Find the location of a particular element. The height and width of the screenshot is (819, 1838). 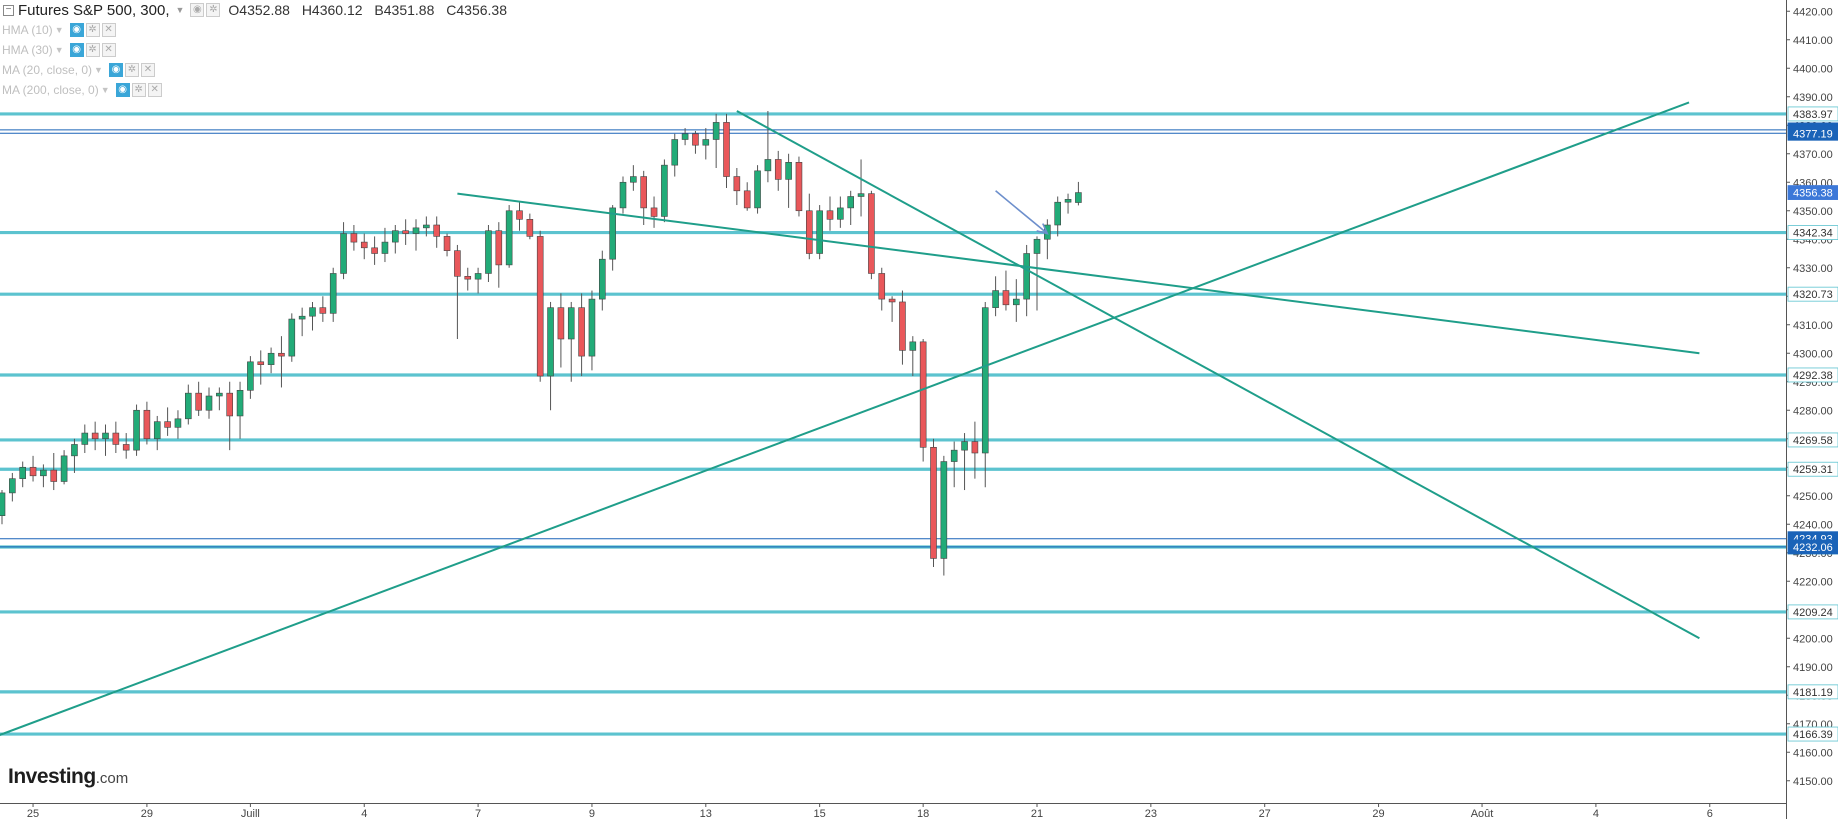

logo-brand: Investing is located at coordinates (52, 776).